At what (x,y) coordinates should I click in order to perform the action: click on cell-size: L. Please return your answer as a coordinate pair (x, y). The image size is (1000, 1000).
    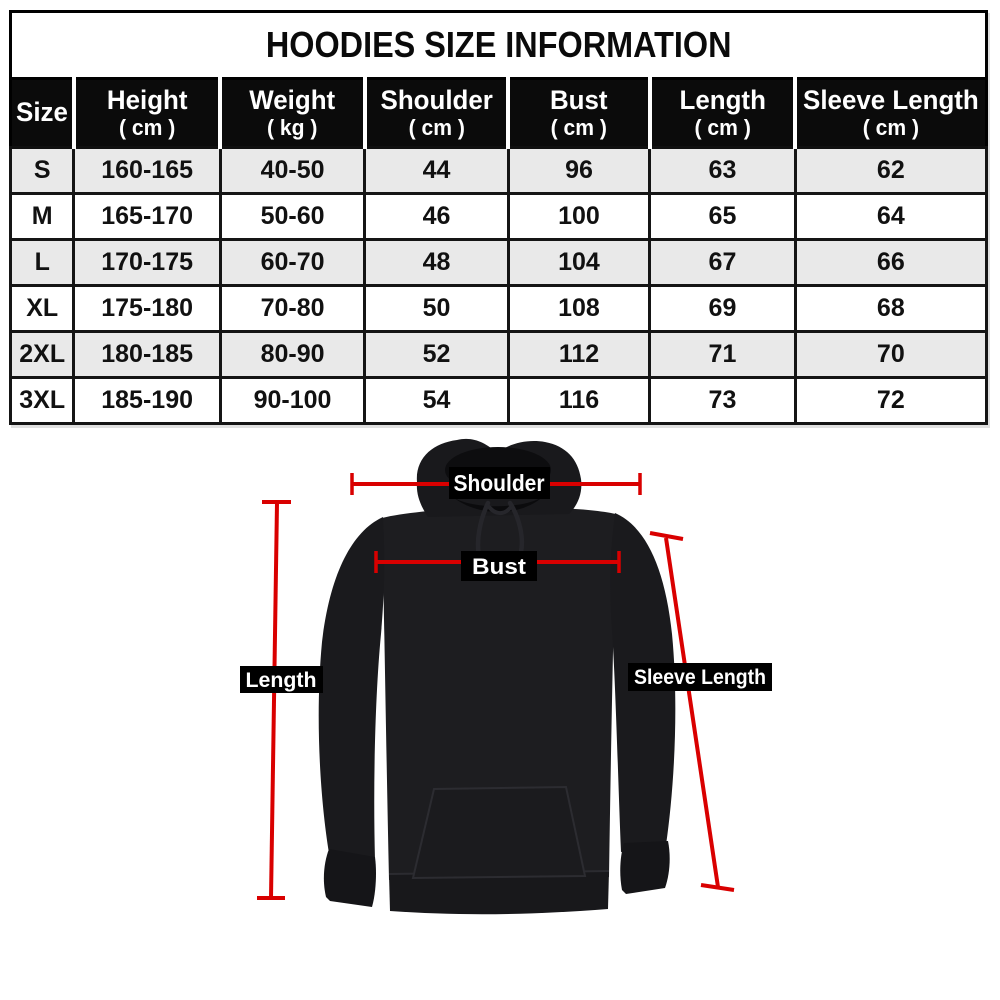
    Looking at the image, I should click on (42, 262).